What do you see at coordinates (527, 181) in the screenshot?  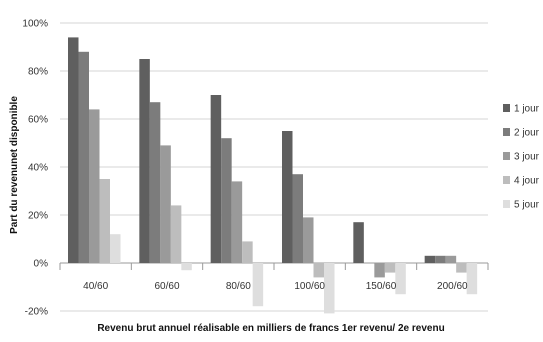 I see `legend-label: 4 jour` at bounding box center [527, 181].